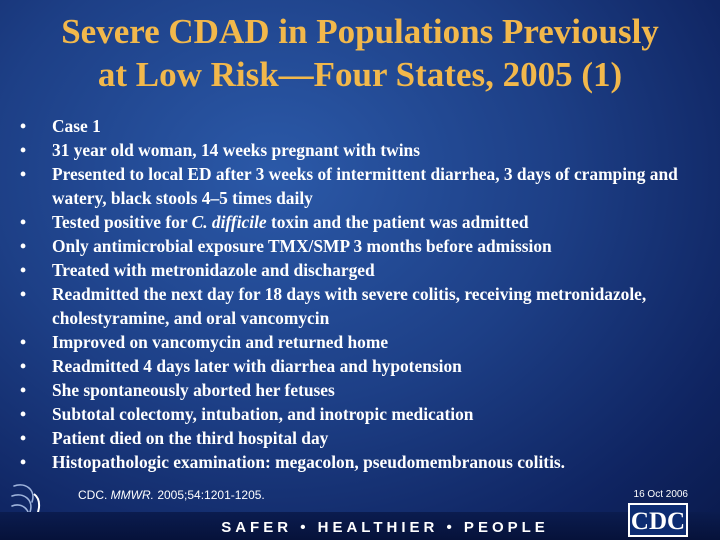 This screenshot has height=540, width=720. What do you see at coordinates (360, 31) in the screenshot?
I see `slide-title-line-1: Severe CDAD in Populations Previously` at bounding box center [360, 31].